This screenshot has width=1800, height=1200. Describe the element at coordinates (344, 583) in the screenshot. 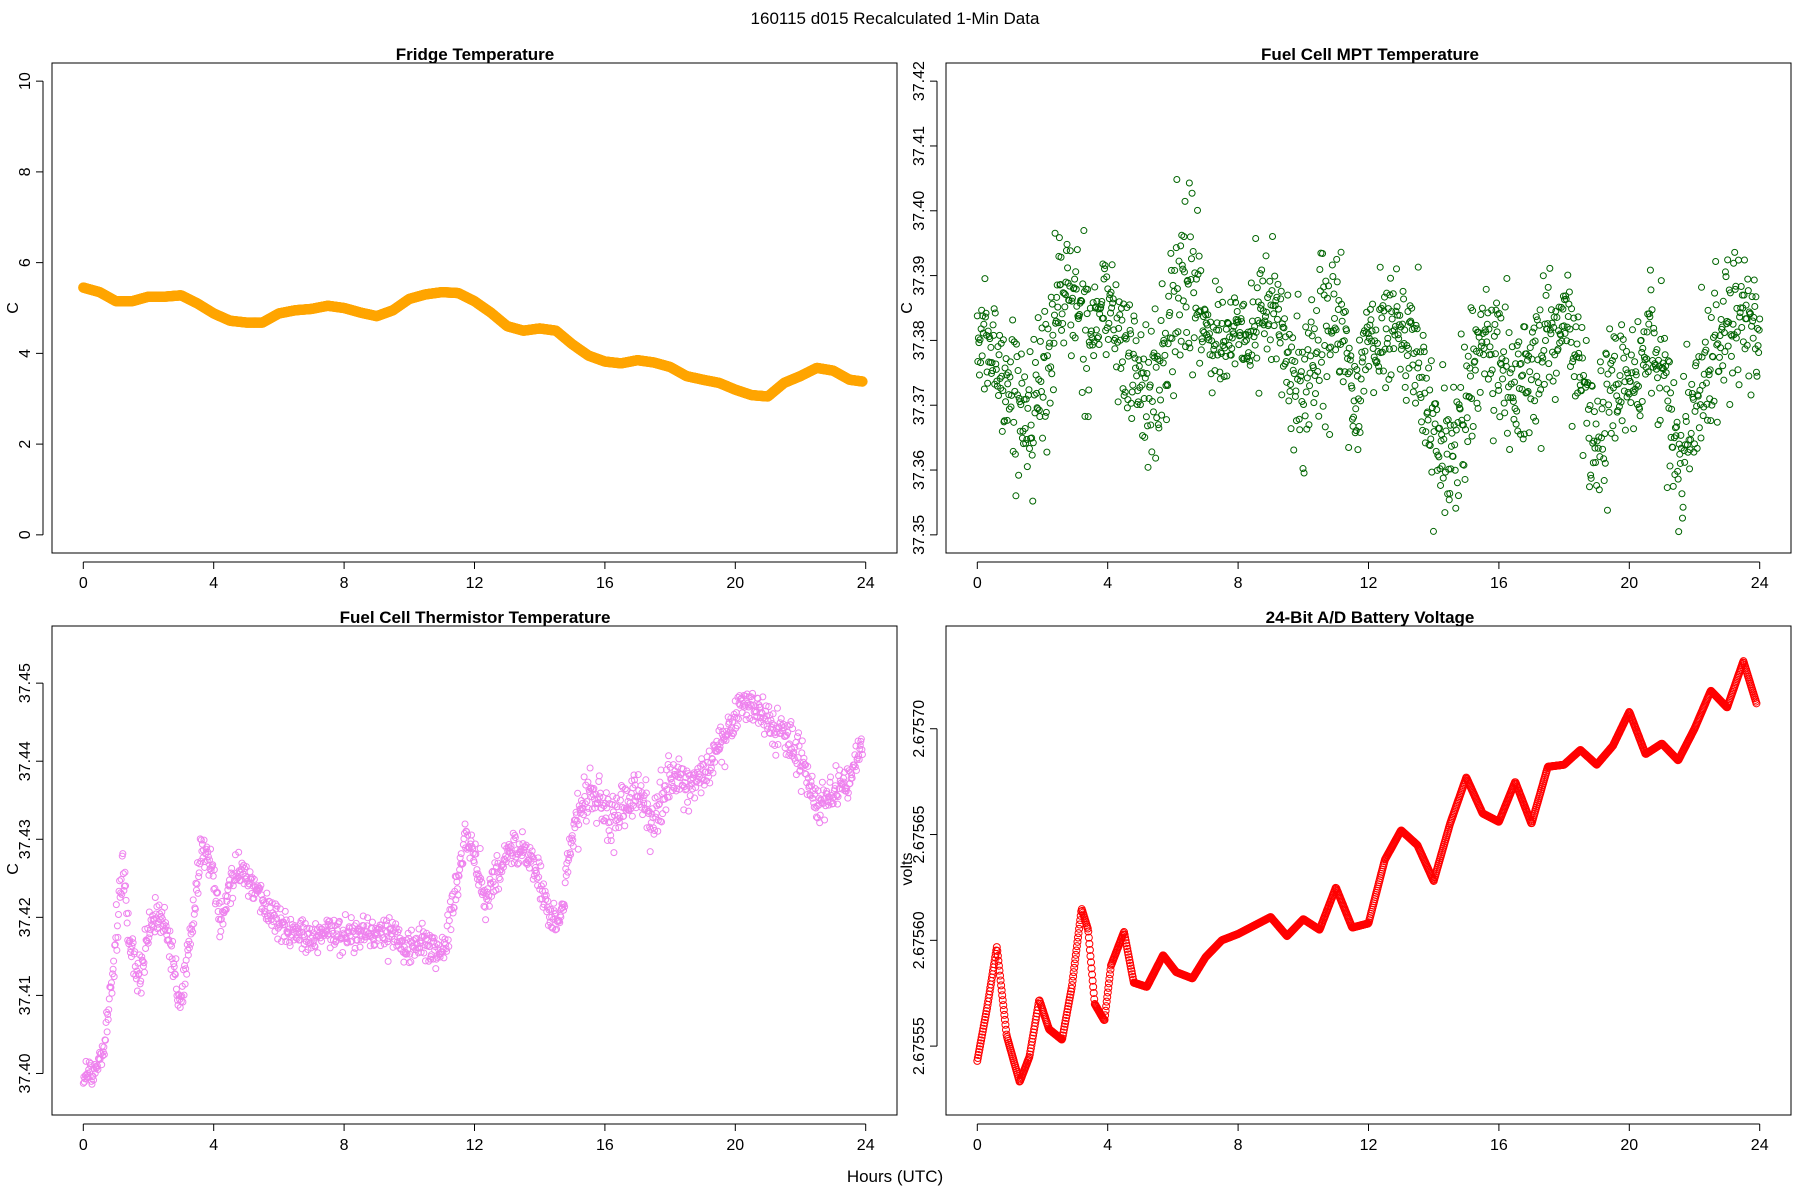

I see `x-tick-label: 8` at that location.